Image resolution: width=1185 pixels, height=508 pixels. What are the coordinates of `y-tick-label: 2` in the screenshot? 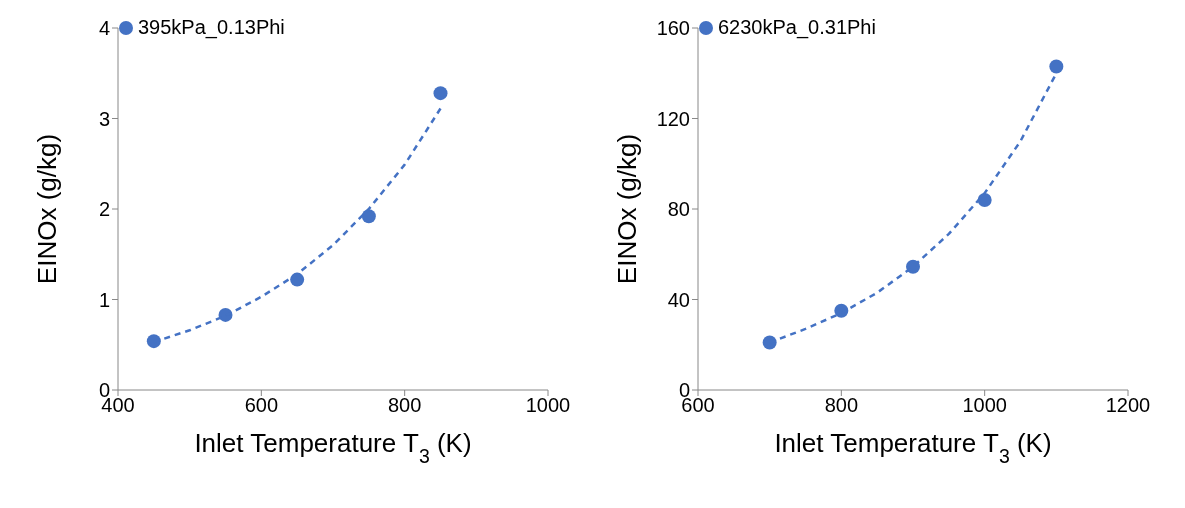 It's located at (104, 209).